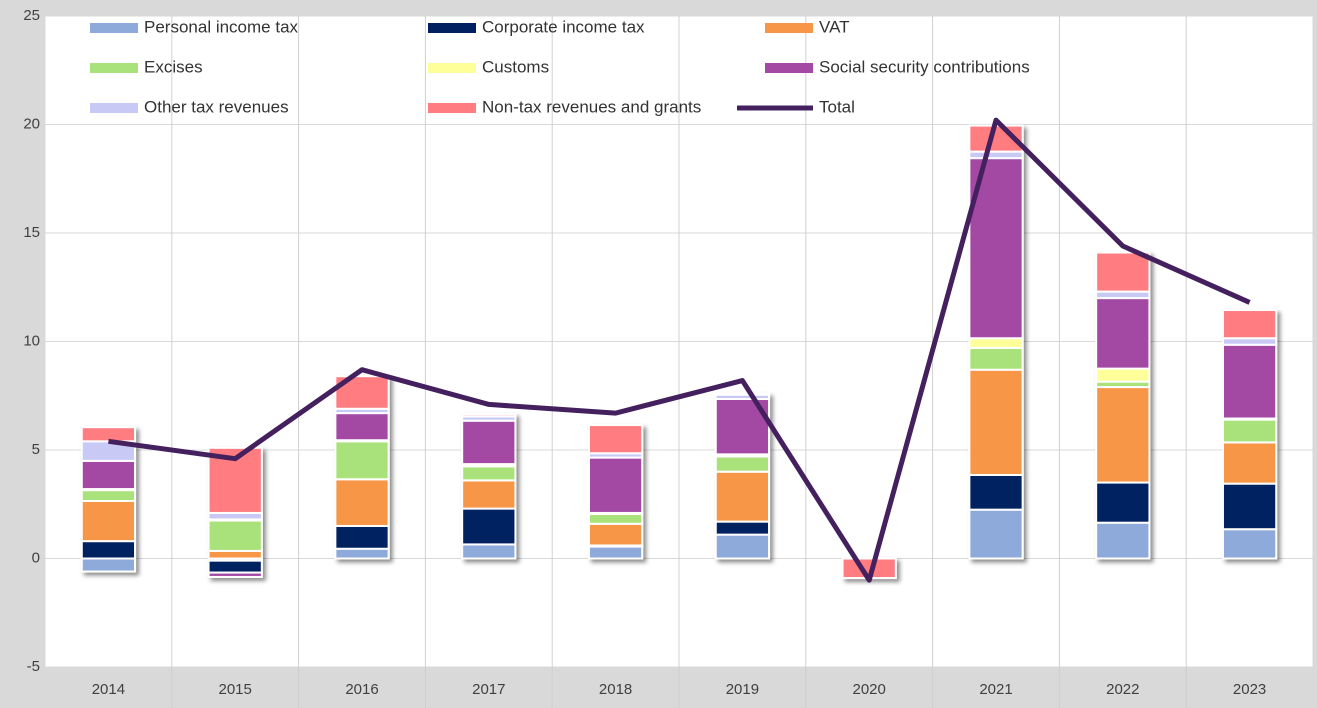 Image resolution: width=1317 pixels, height=708 pixels. What do you see at coordinates (31, 15) in the screenshot?
I see `y-tick-label: 25` at bounding box center [31, 15].